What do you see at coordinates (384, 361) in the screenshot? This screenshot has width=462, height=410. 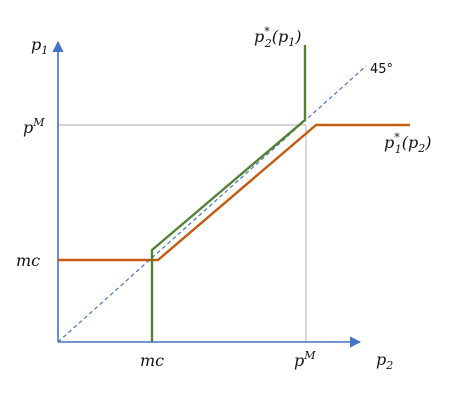 I see `x-axis-label: p2` at bounding box center [384, 361].